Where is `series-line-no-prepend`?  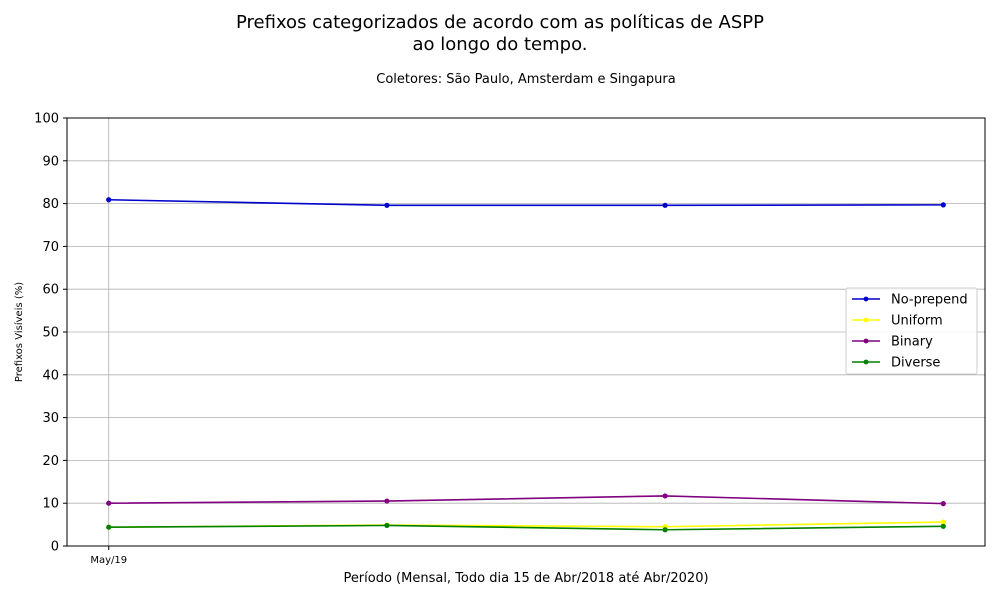
series-line-no-prepend is located at coordinates (526, 202).